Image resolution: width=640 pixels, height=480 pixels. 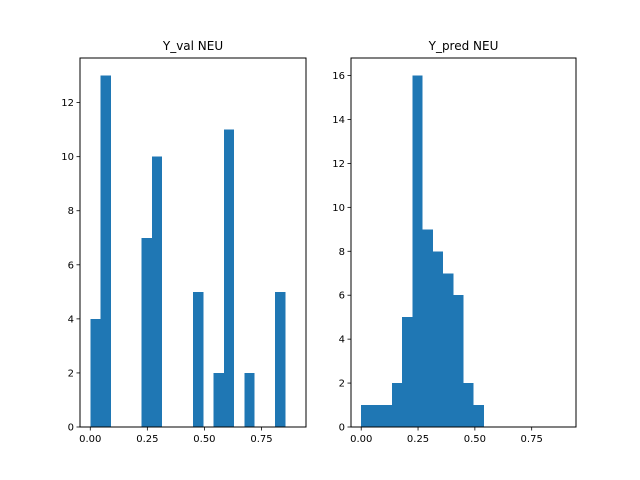 What do you see at coordinates (192, 46) in the screenshot?
I see `chart-title: Y_val NEU` at bounding box center [192, 46].